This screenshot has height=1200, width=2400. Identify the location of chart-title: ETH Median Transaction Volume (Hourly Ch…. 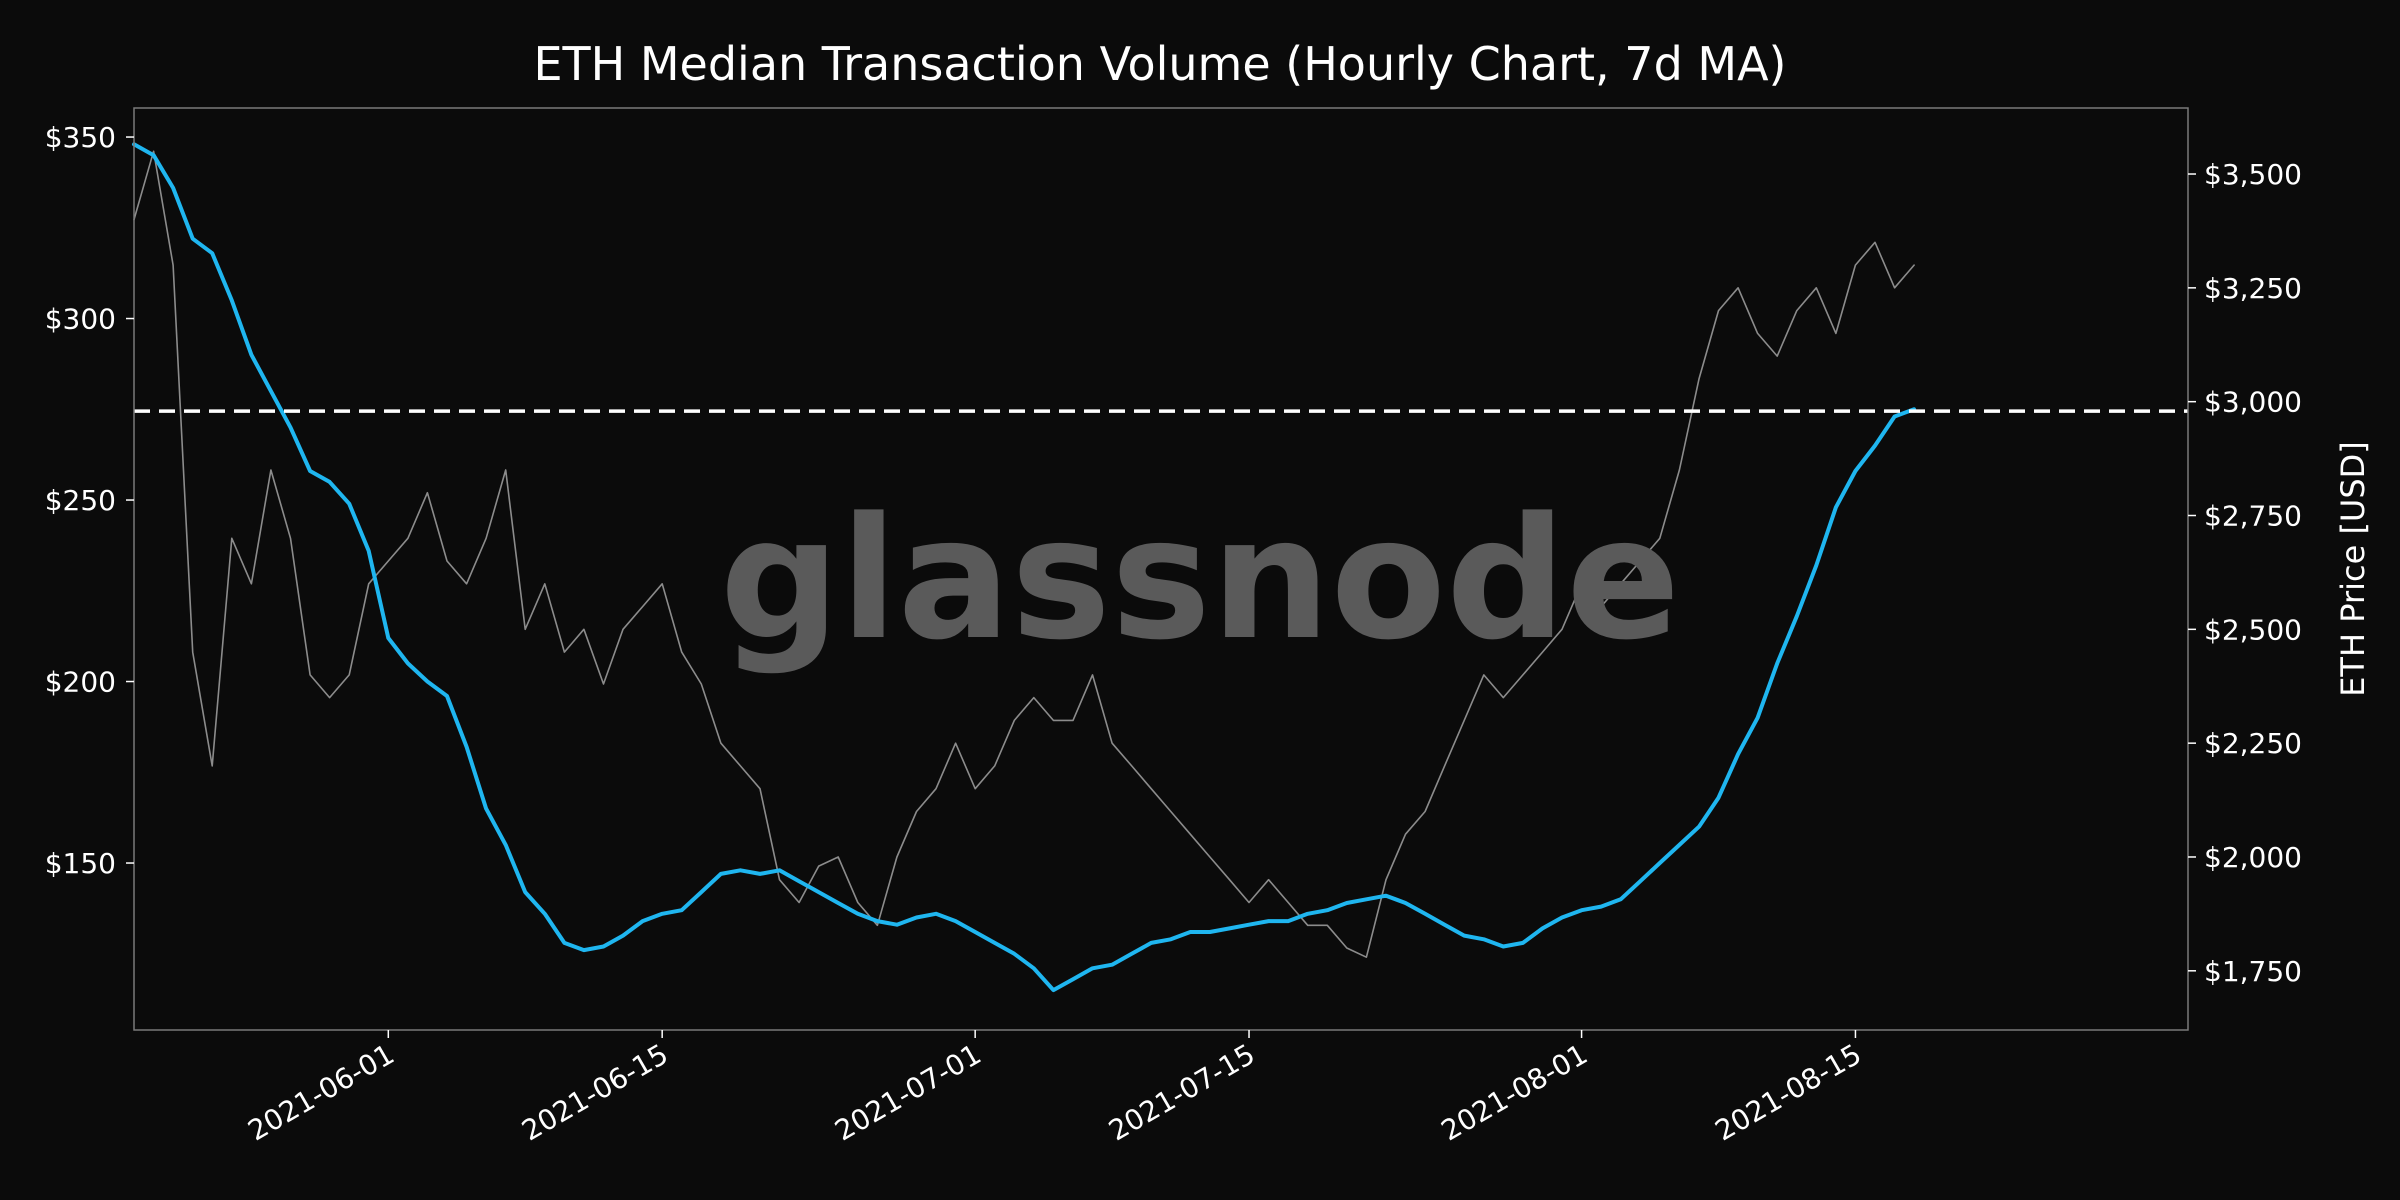
(1159, 64).